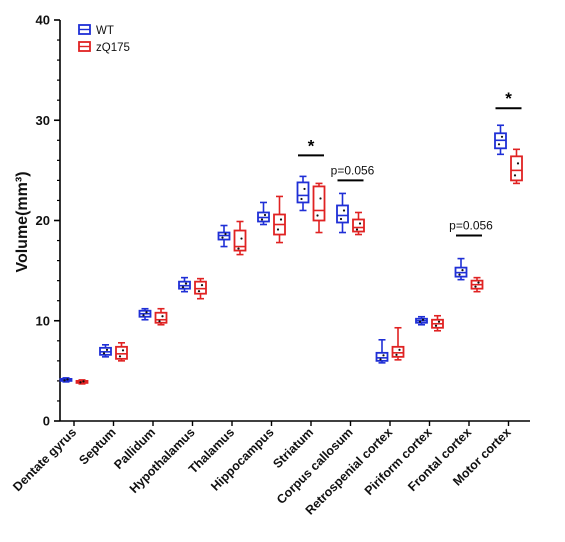  Describe the element at coordinates (410, 163) in the screenshot. I see `significance-annotations: * p=0.056 p=0.056 *` at that location.